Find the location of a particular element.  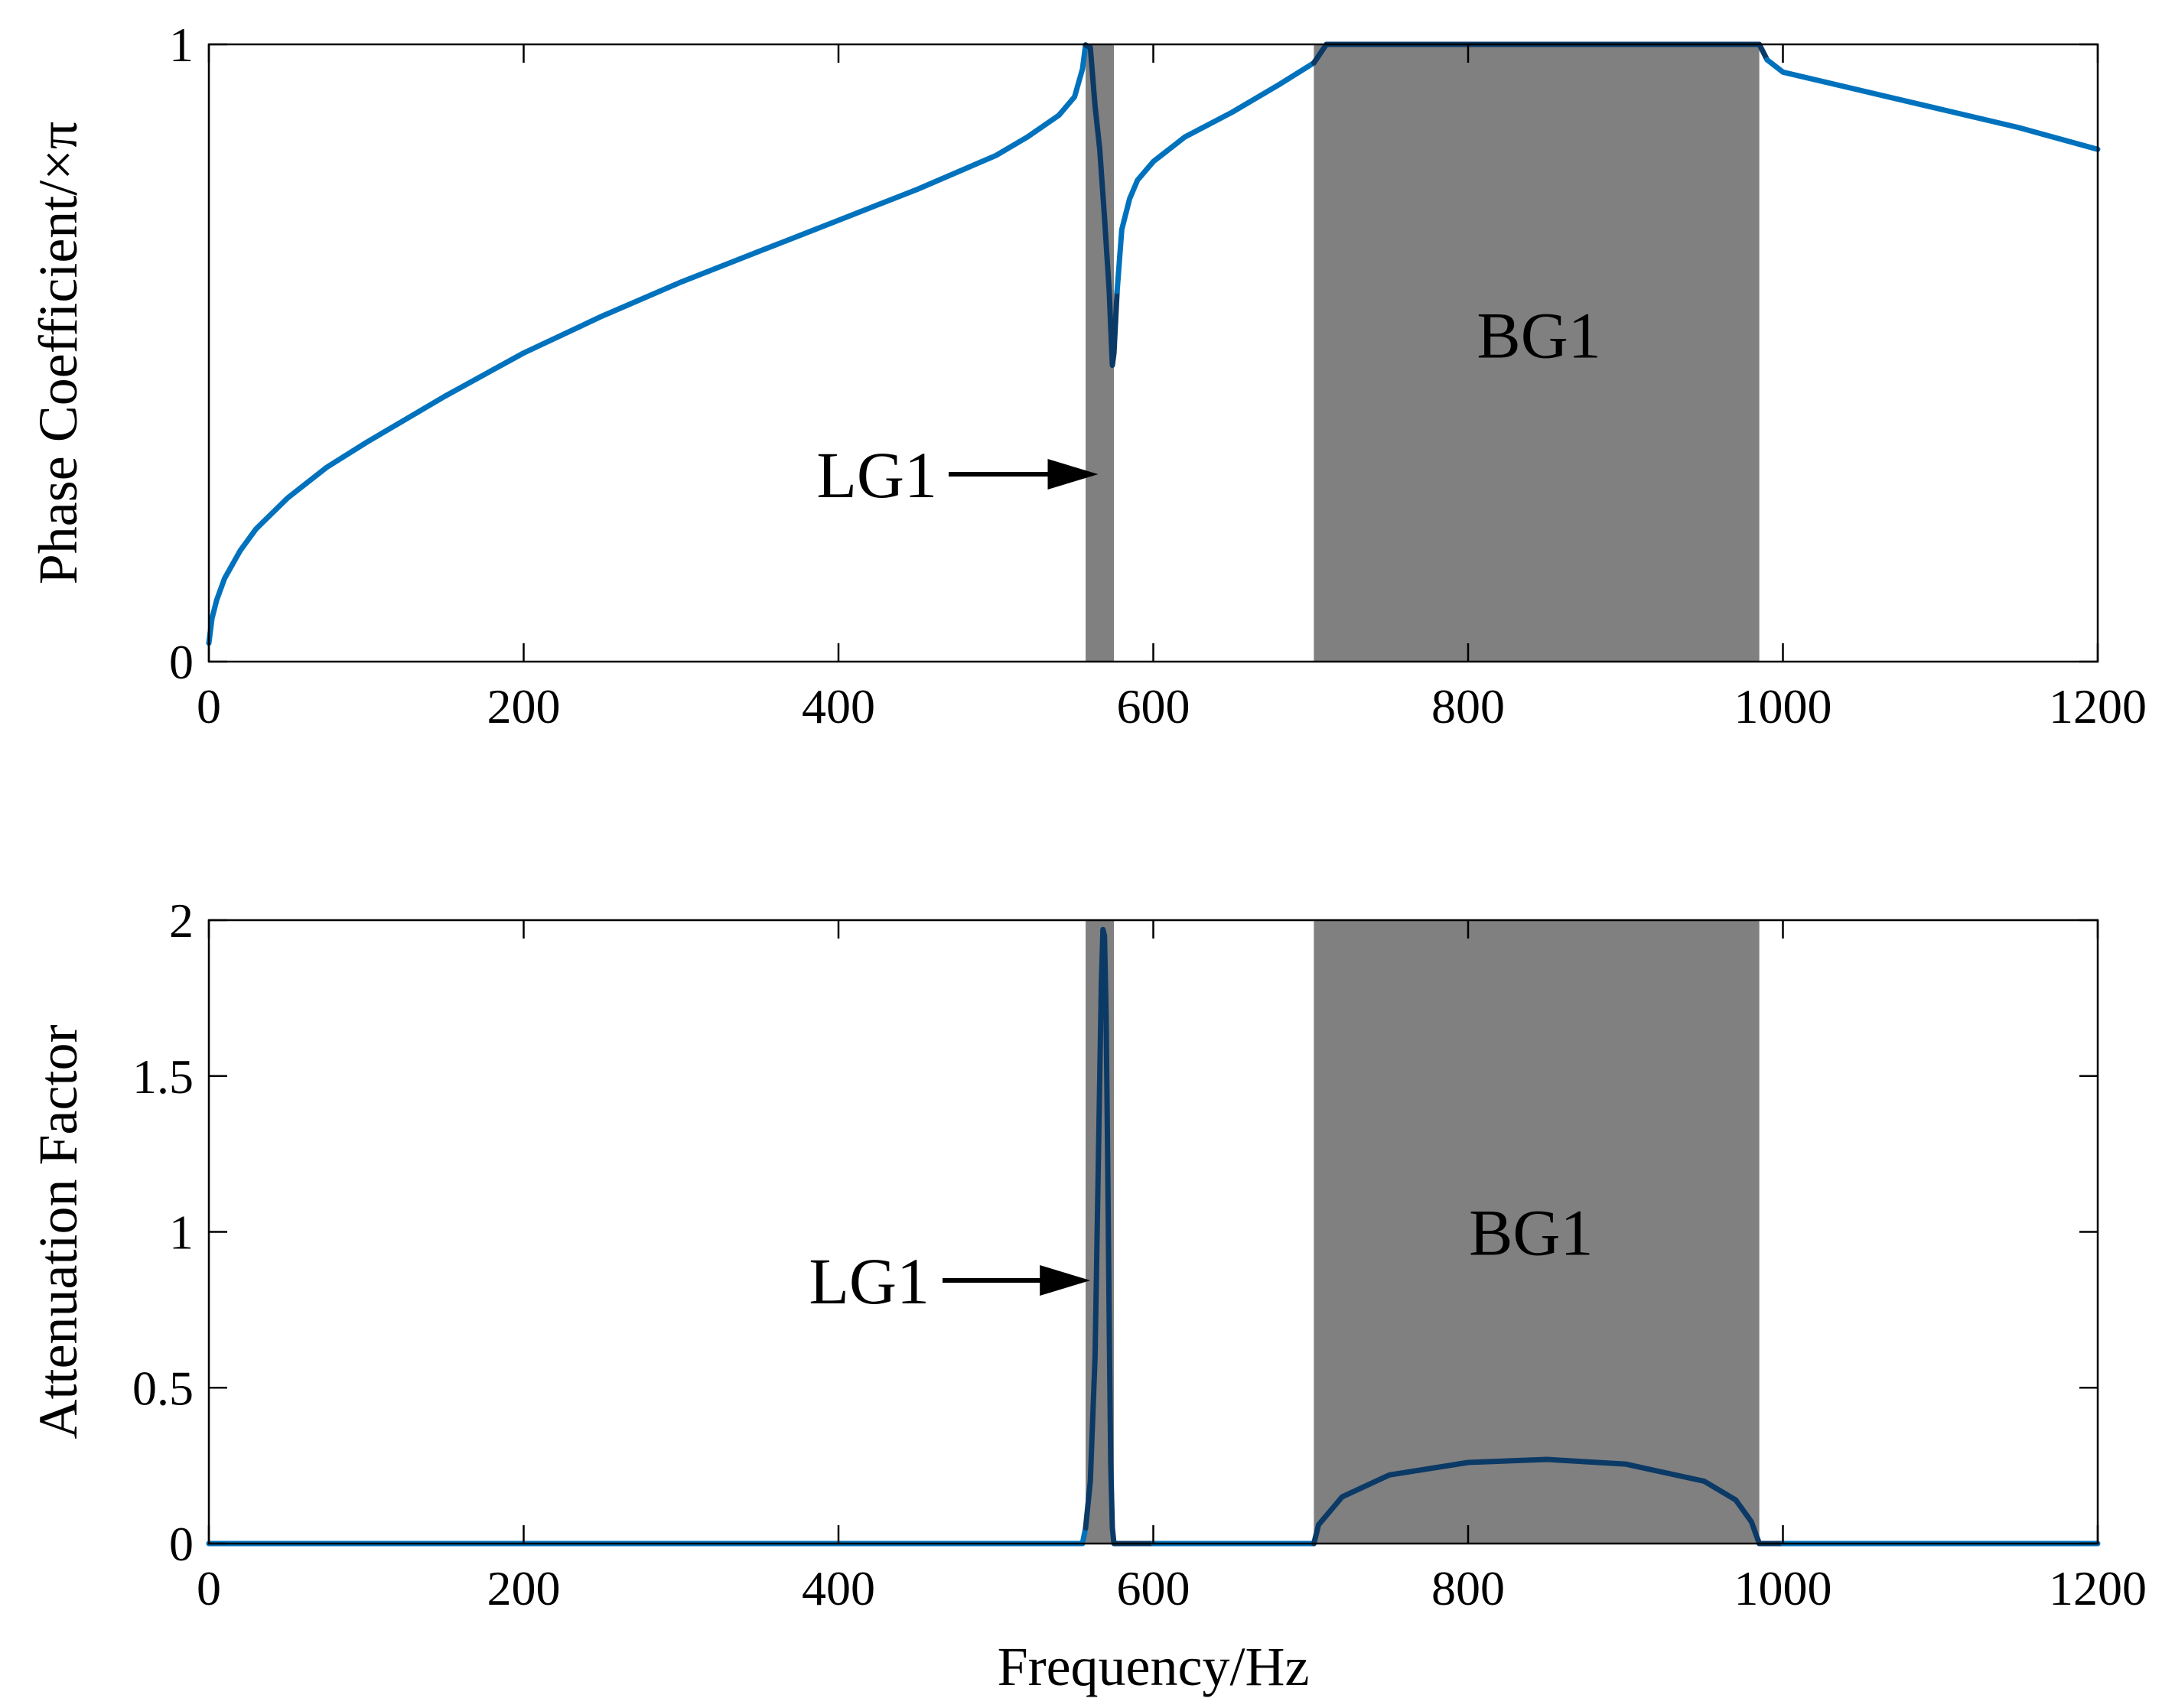

x-axis-label: Frequency/Hz is located at coordinates (1154, 1666).